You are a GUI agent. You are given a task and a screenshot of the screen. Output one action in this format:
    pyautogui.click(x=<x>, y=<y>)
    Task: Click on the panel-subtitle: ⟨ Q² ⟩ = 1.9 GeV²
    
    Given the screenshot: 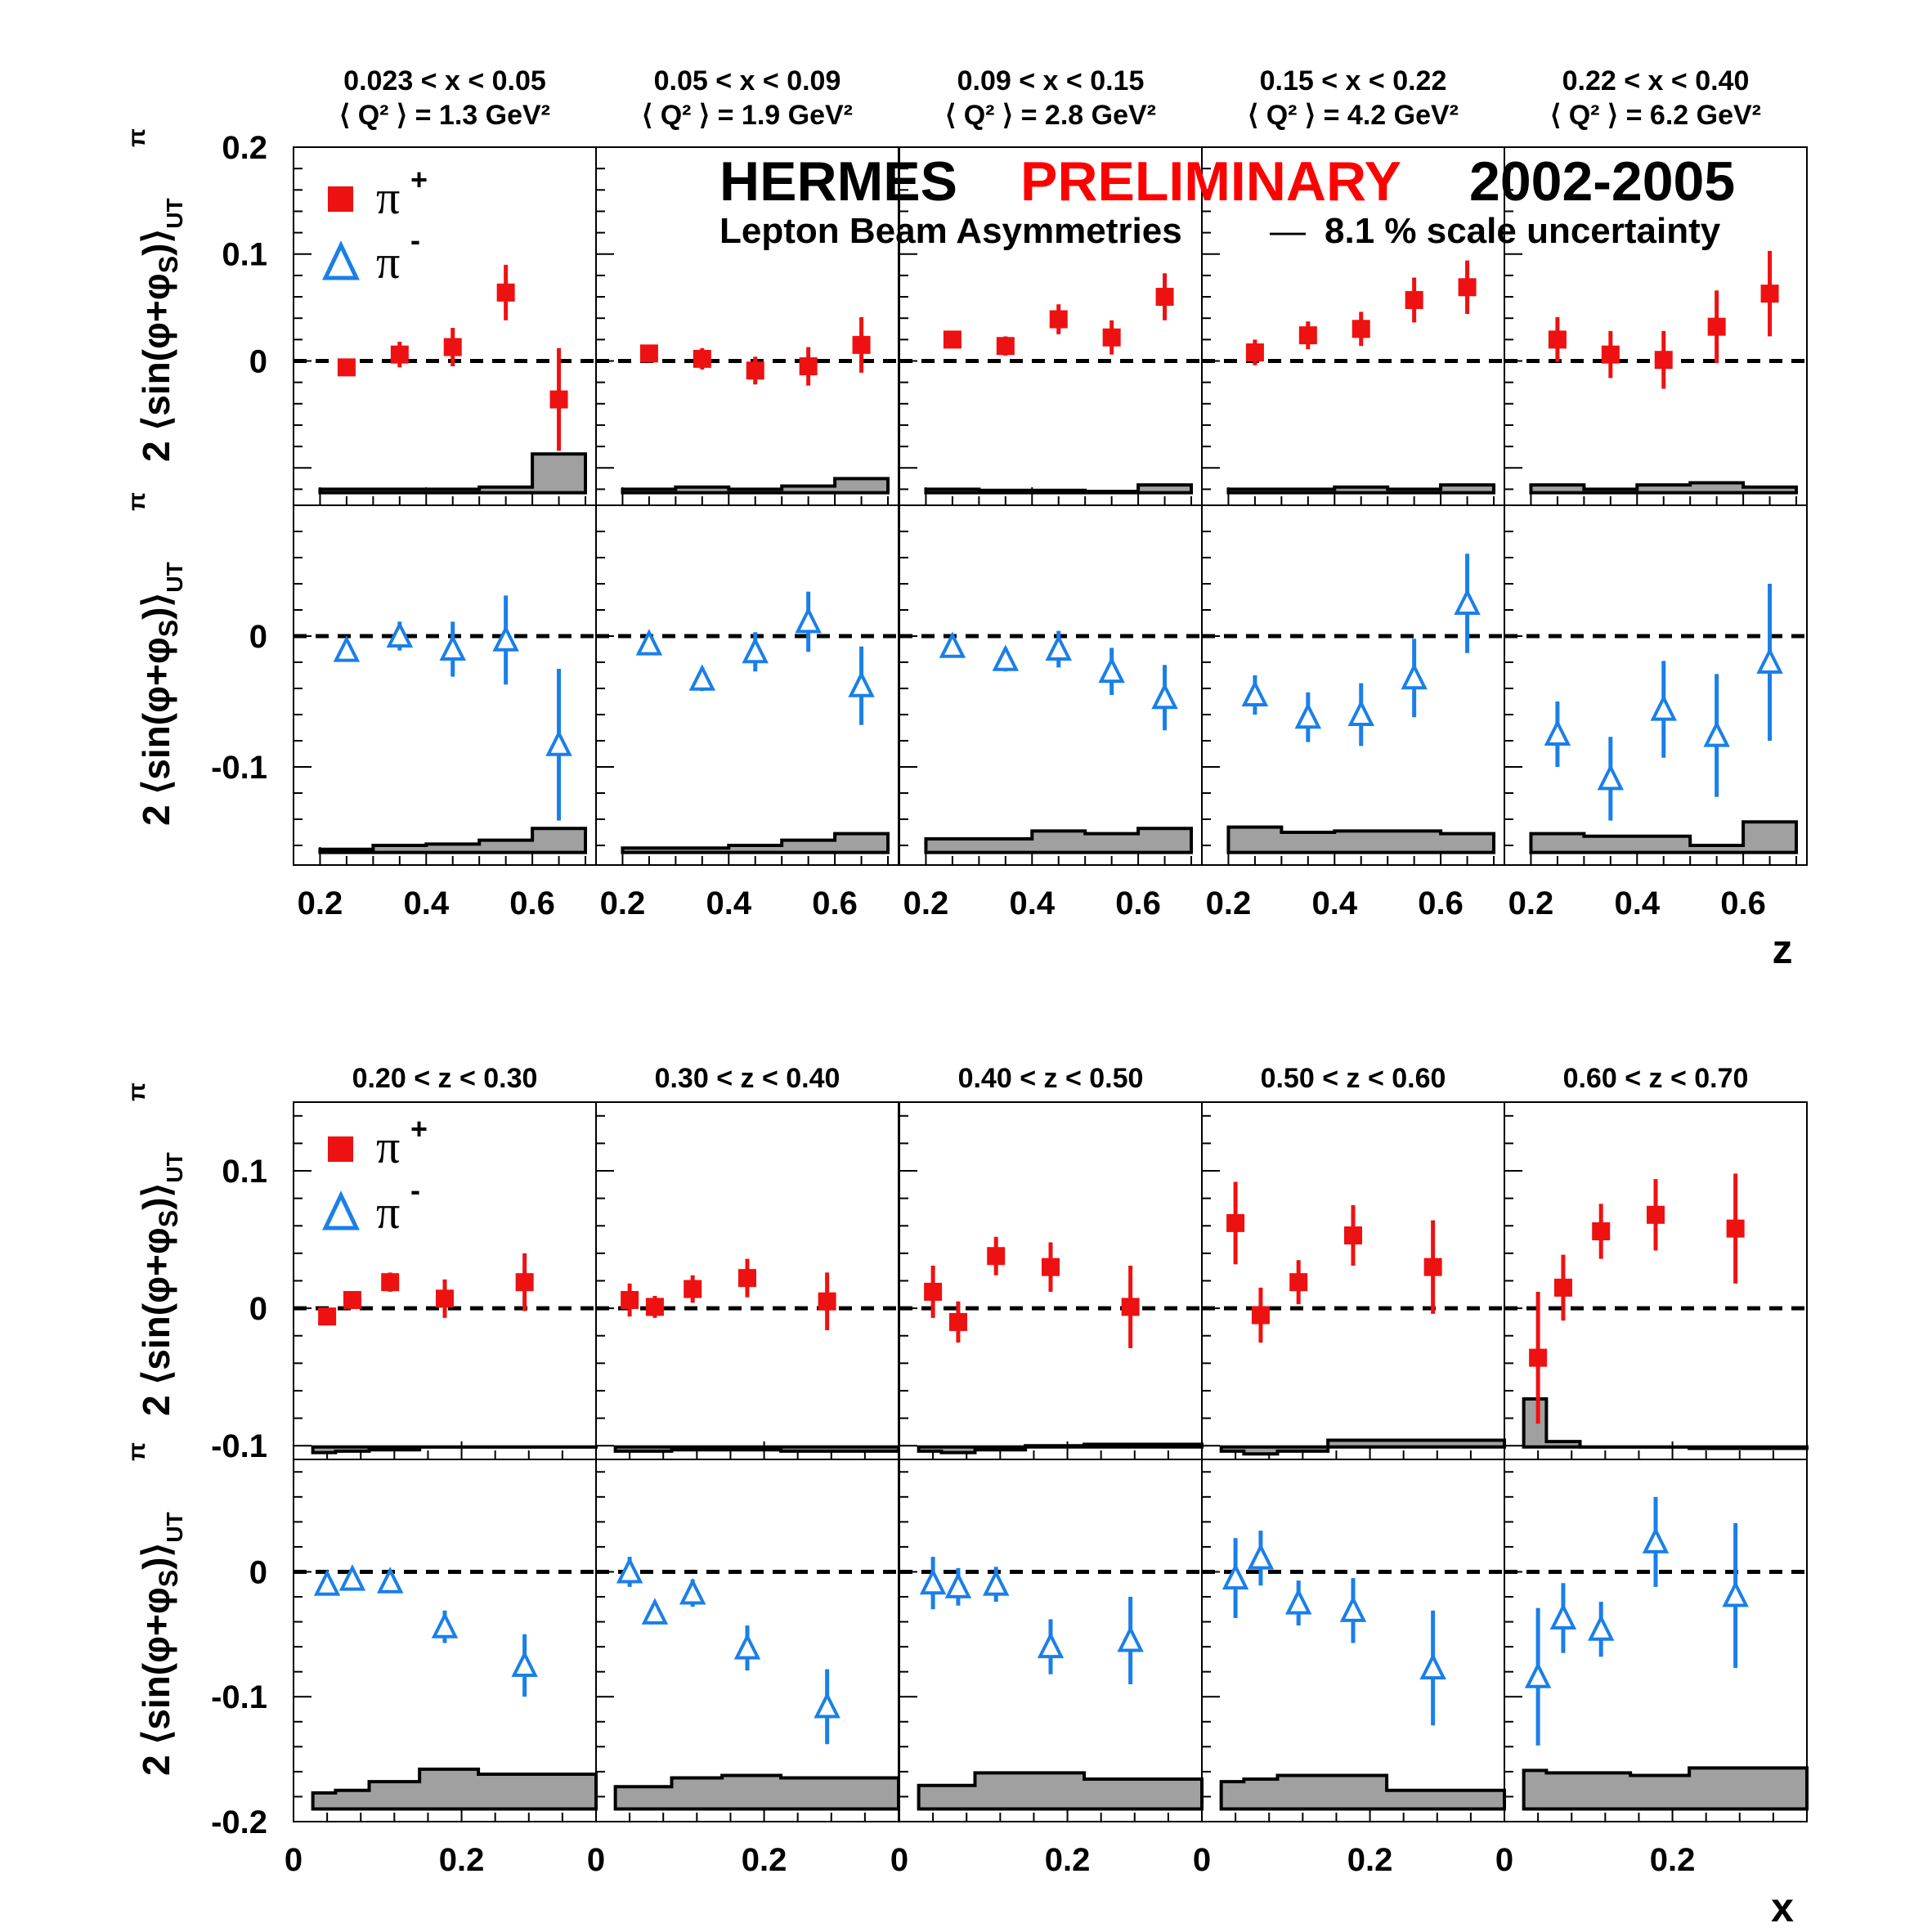 What is the action you would take?
    pyautogui.click(x=747, y=115)
    